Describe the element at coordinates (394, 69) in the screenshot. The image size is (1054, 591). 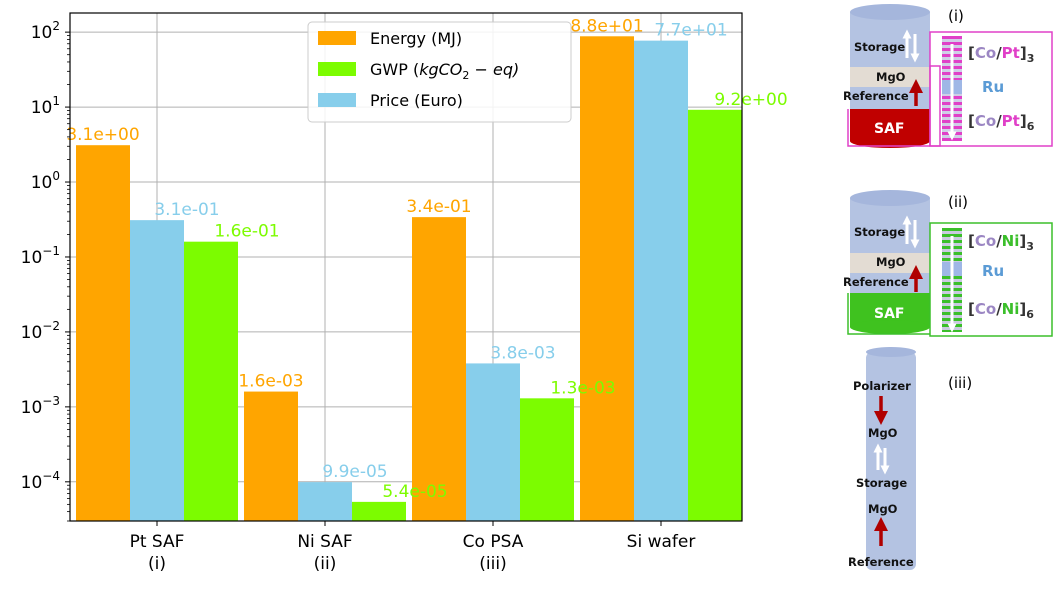
I see `legend-gwp-prefix: GWP (` at that location.